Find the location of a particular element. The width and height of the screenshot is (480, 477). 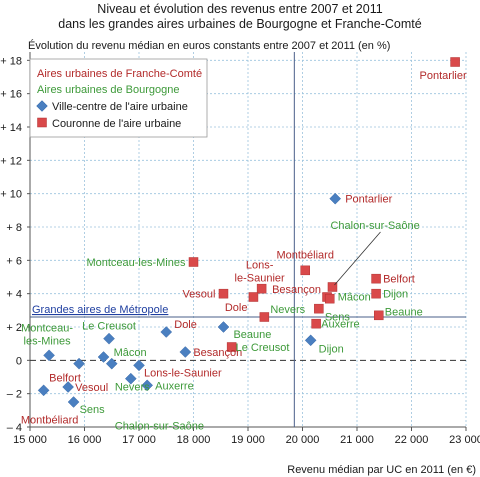

label-couronne-beaune: Beaune is located at coordinates (404, 312).